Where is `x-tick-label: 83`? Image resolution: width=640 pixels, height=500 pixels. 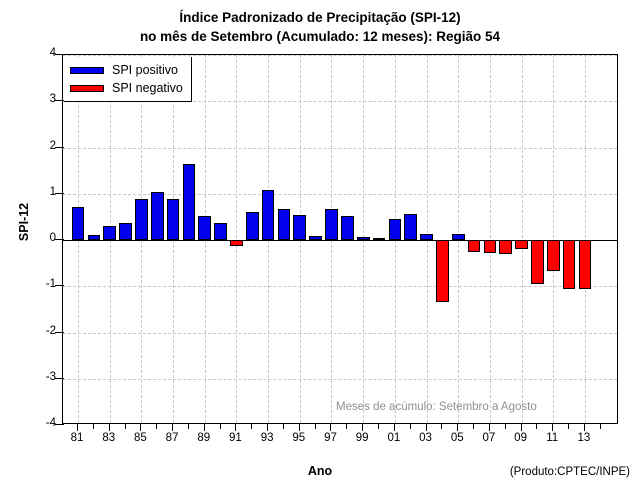
x-tick-label: 83 is located at coordinates (109, 438).